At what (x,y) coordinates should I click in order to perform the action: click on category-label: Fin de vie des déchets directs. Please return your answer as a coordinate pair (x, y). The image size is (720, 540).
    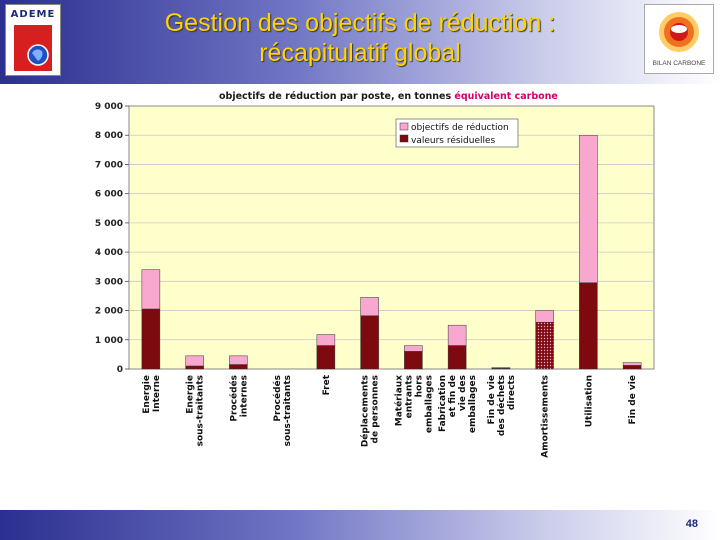
    Looking at the image, I should click on (502, 405).